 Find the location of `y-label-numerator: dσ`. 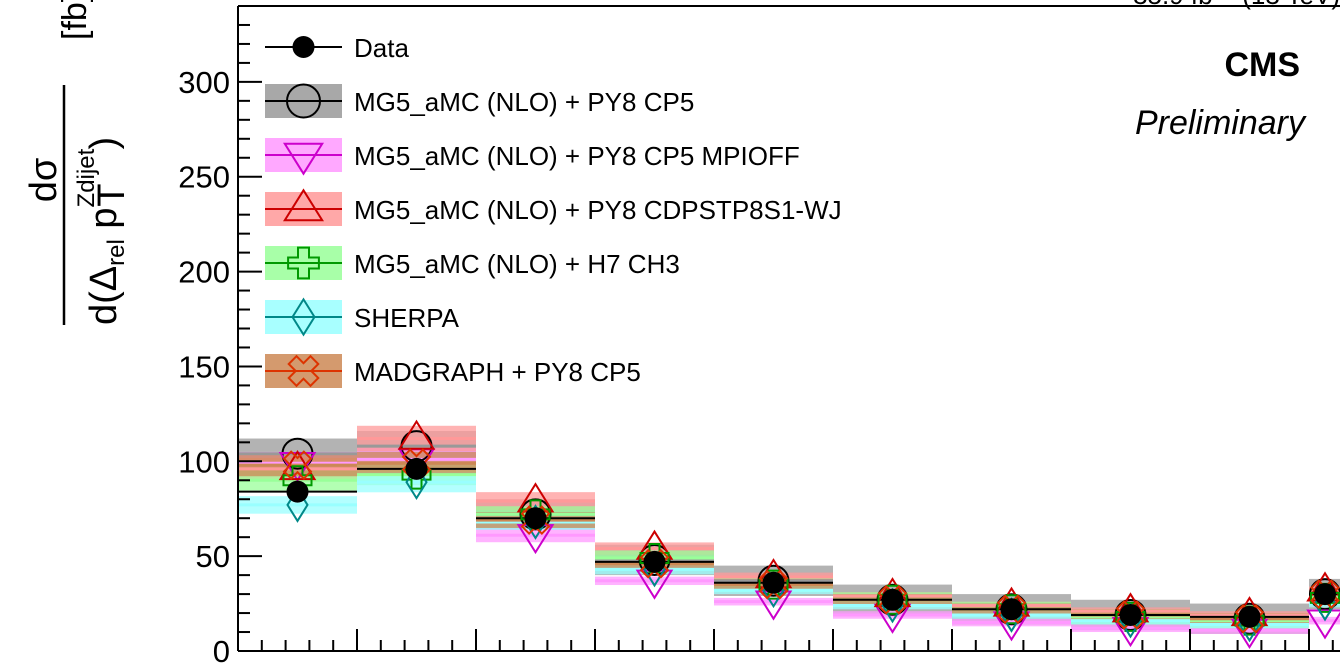

y-label-numerator: dσ is located at coordinates (44, 180).